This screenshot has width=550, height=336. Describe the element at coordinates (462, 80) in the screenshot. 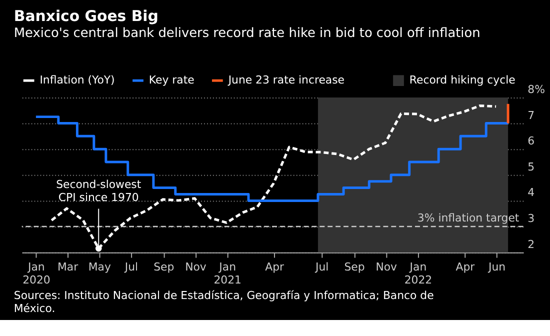

I see `legend-label: Record hiking cycle` at that location.